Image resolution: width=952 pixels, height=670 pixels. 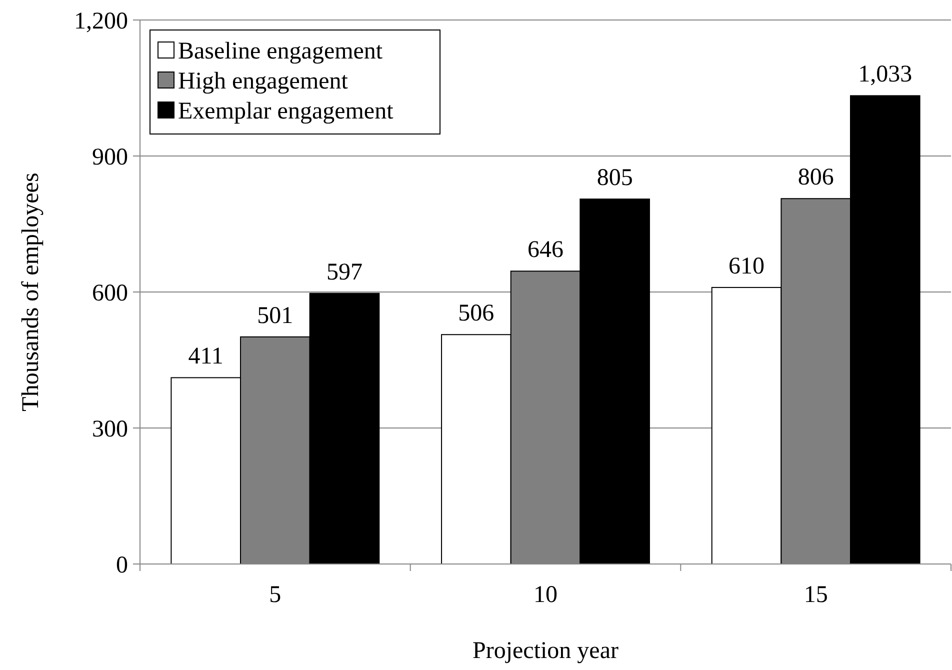 What do you see at coordinates (122, 565) in the screenshot?
I see `y-tick-label: 0` at bounding box center [122, 565].